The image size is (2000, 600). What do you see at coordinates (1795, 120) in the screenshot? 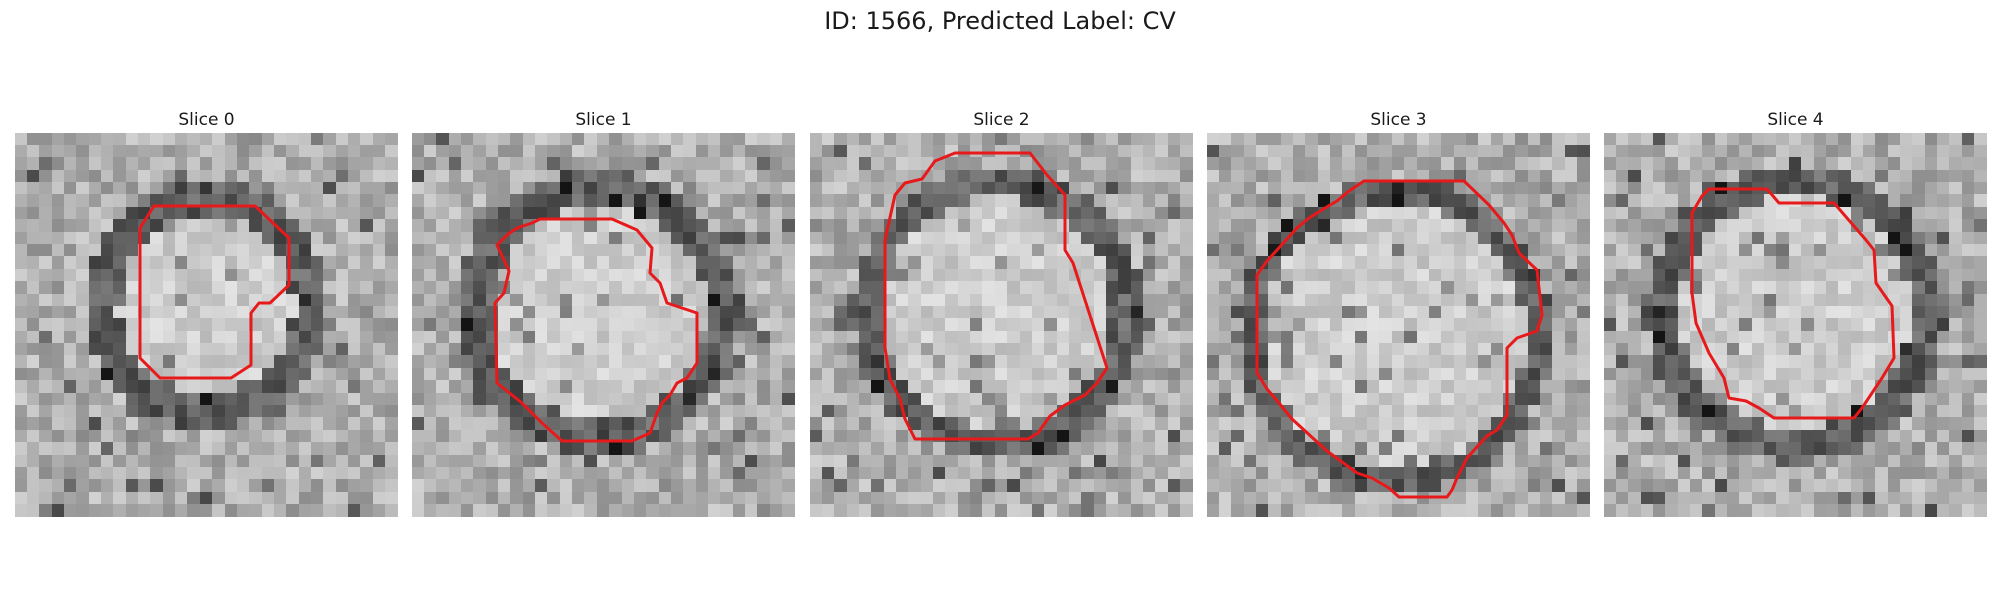
I see `slice-title-4: Slice 4` at bounding box center [1795, 120].